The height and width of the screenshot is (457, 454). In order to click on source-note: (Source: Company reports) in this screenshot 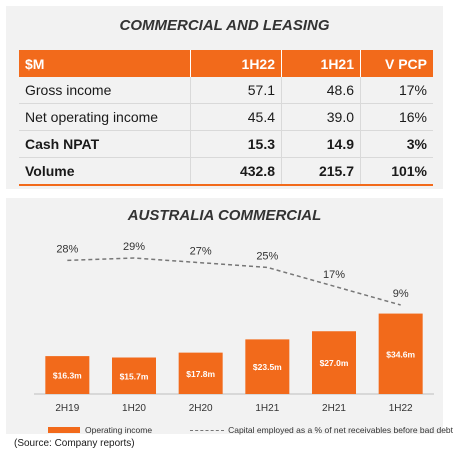, I will do `click(74, 443)`.